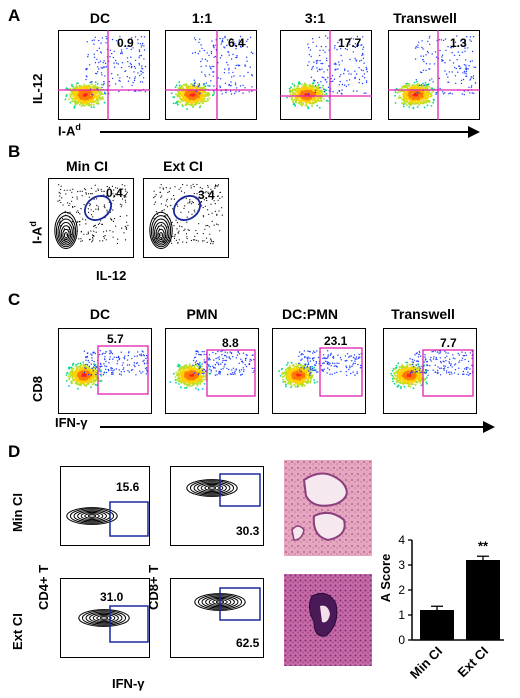 Image resolution: width=520 pixels, height=698 pixels. What do you see at coordinates (328, 508) in the screenshot?
I see `histology-image-min-ci` at bounding box center [328, 508].